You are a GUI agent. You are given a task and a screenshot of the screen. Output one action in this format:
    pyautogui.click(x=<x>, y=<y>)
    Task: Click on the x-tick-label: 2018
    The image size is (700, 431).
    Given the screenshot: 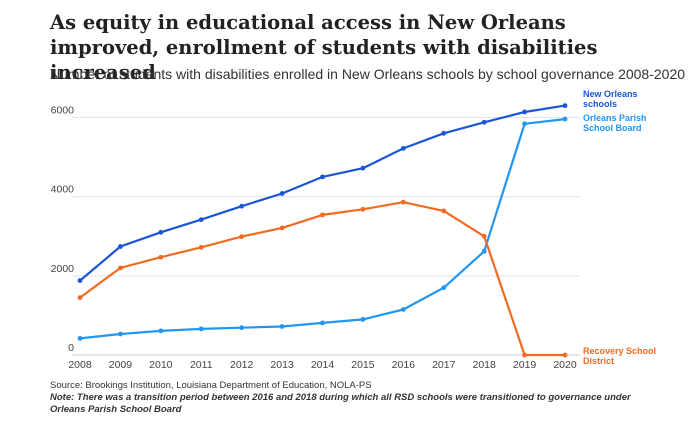 What is the action you would take?
    pyautogui.click(x=484, y=365)
    